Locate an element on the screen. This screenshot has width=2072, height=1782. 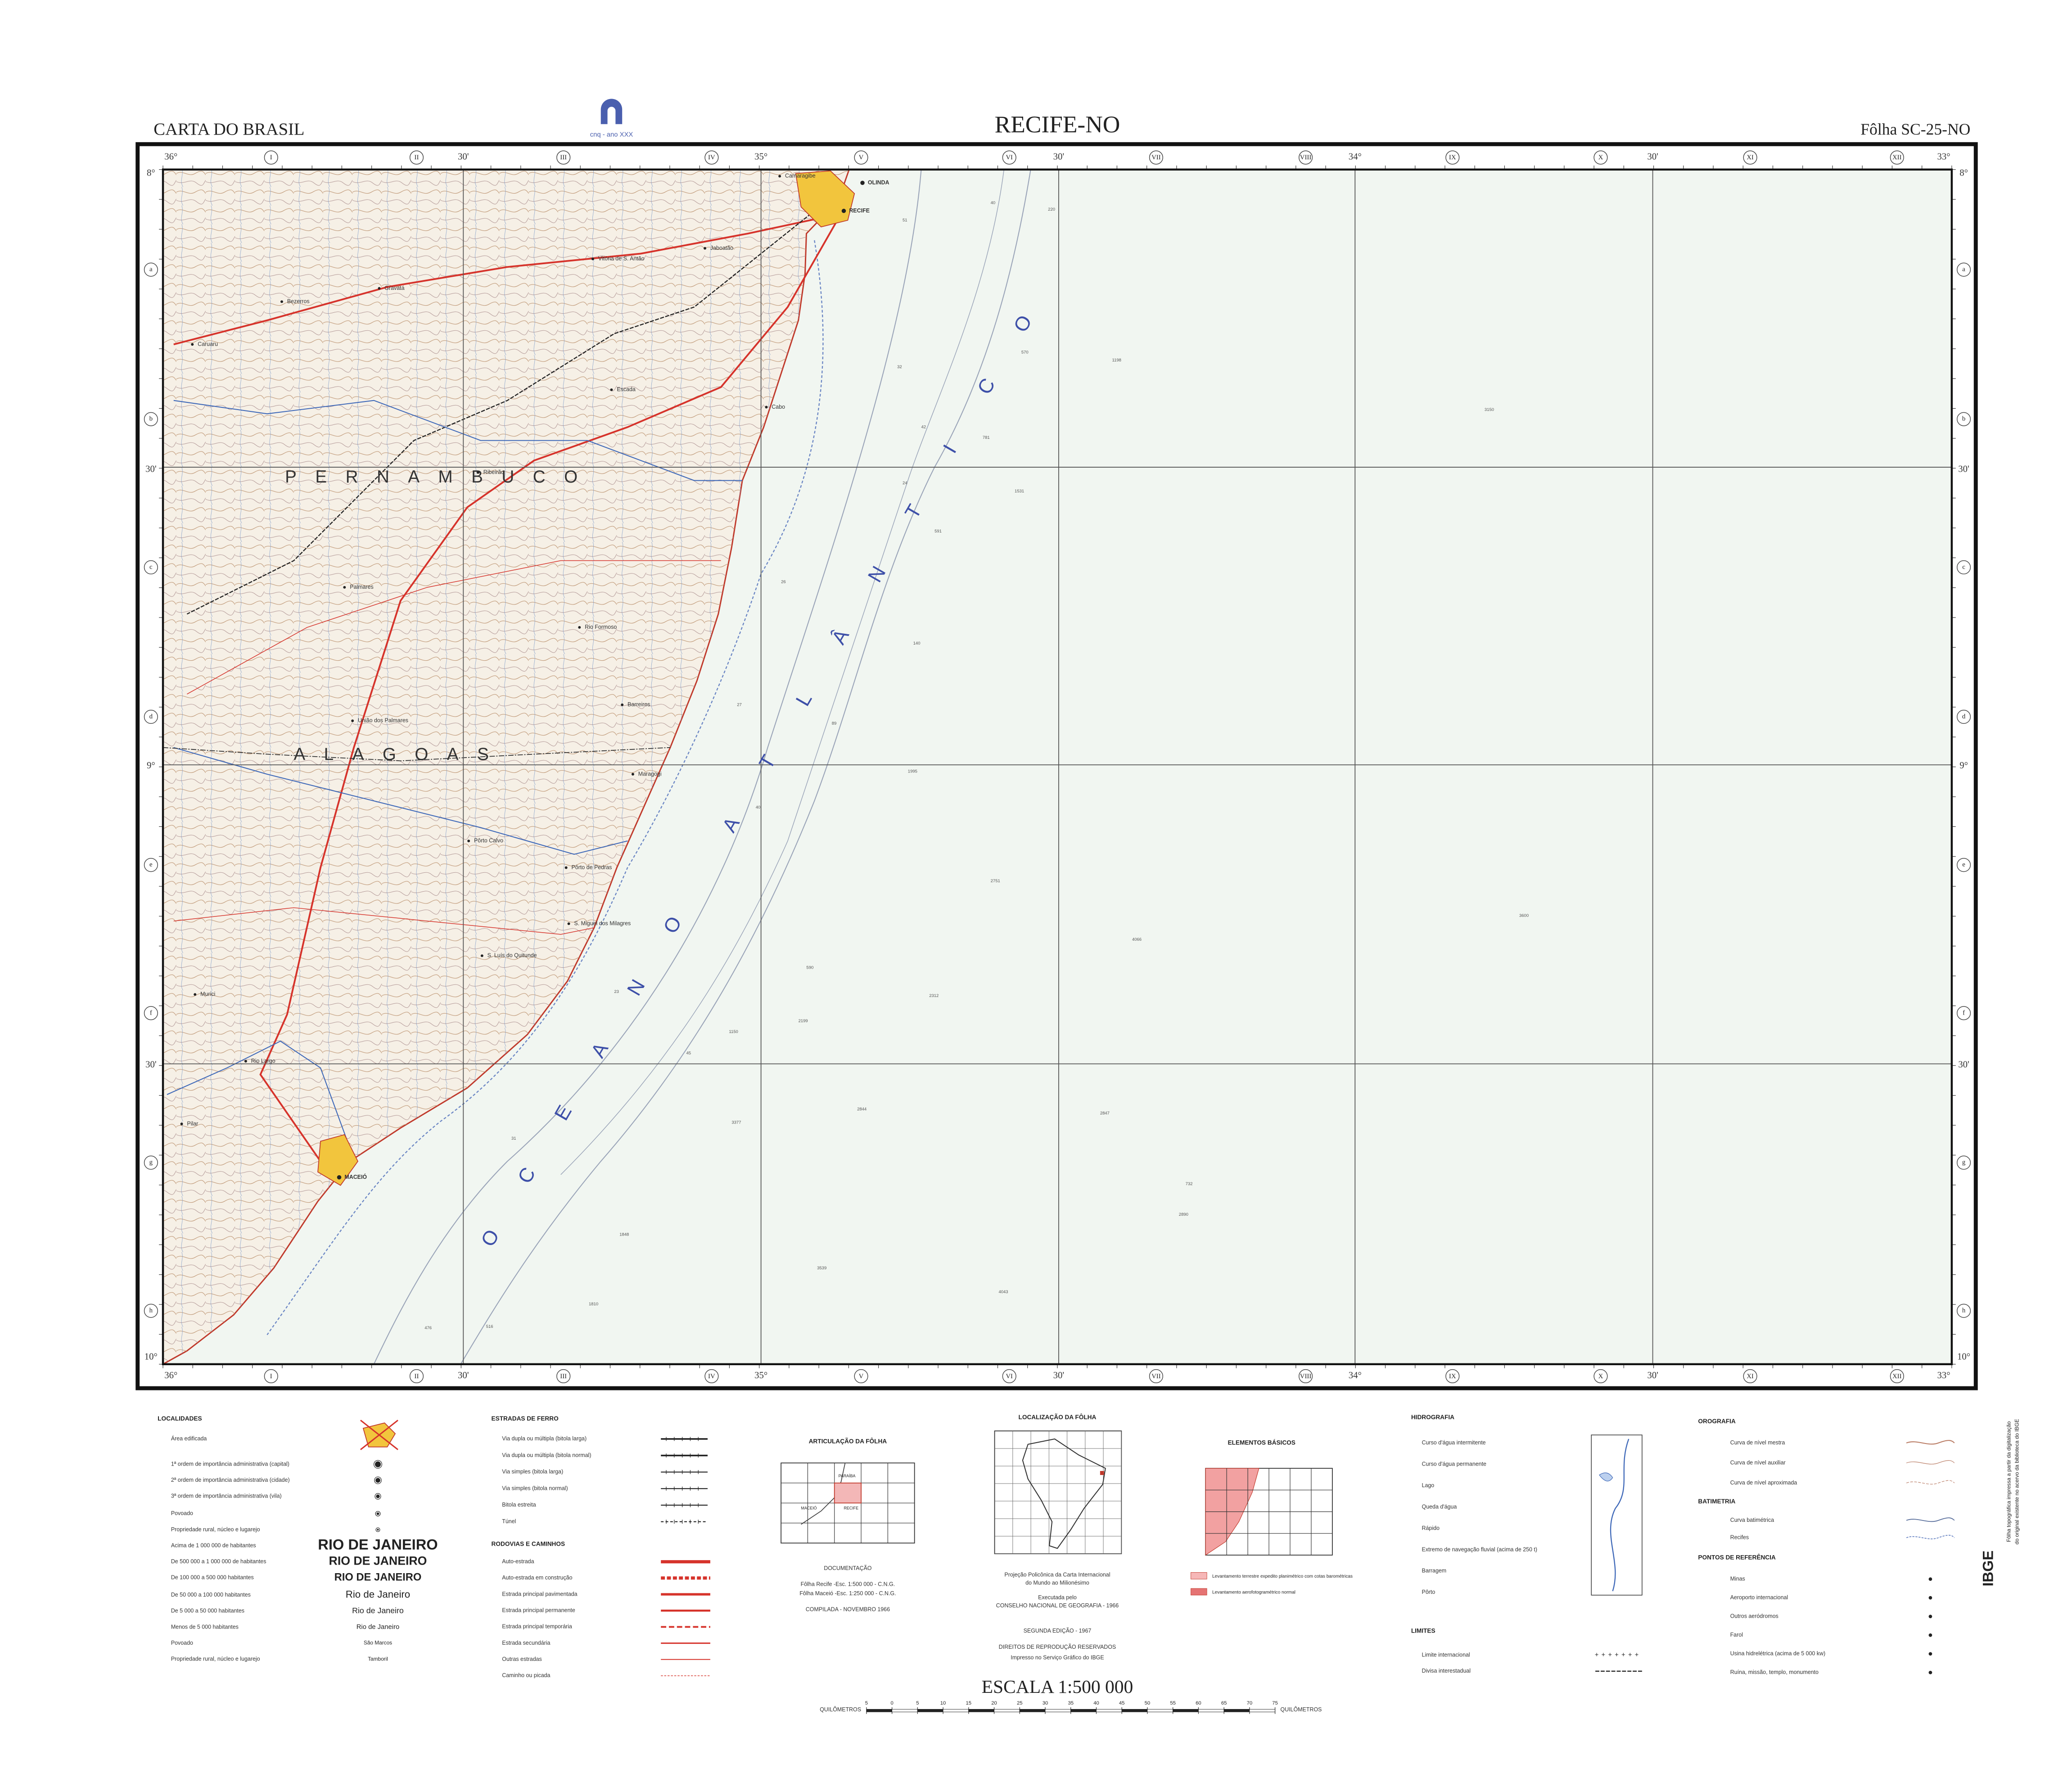
legend-sample: RIO DE JANEIRO is located at coordinates (378, 1561).